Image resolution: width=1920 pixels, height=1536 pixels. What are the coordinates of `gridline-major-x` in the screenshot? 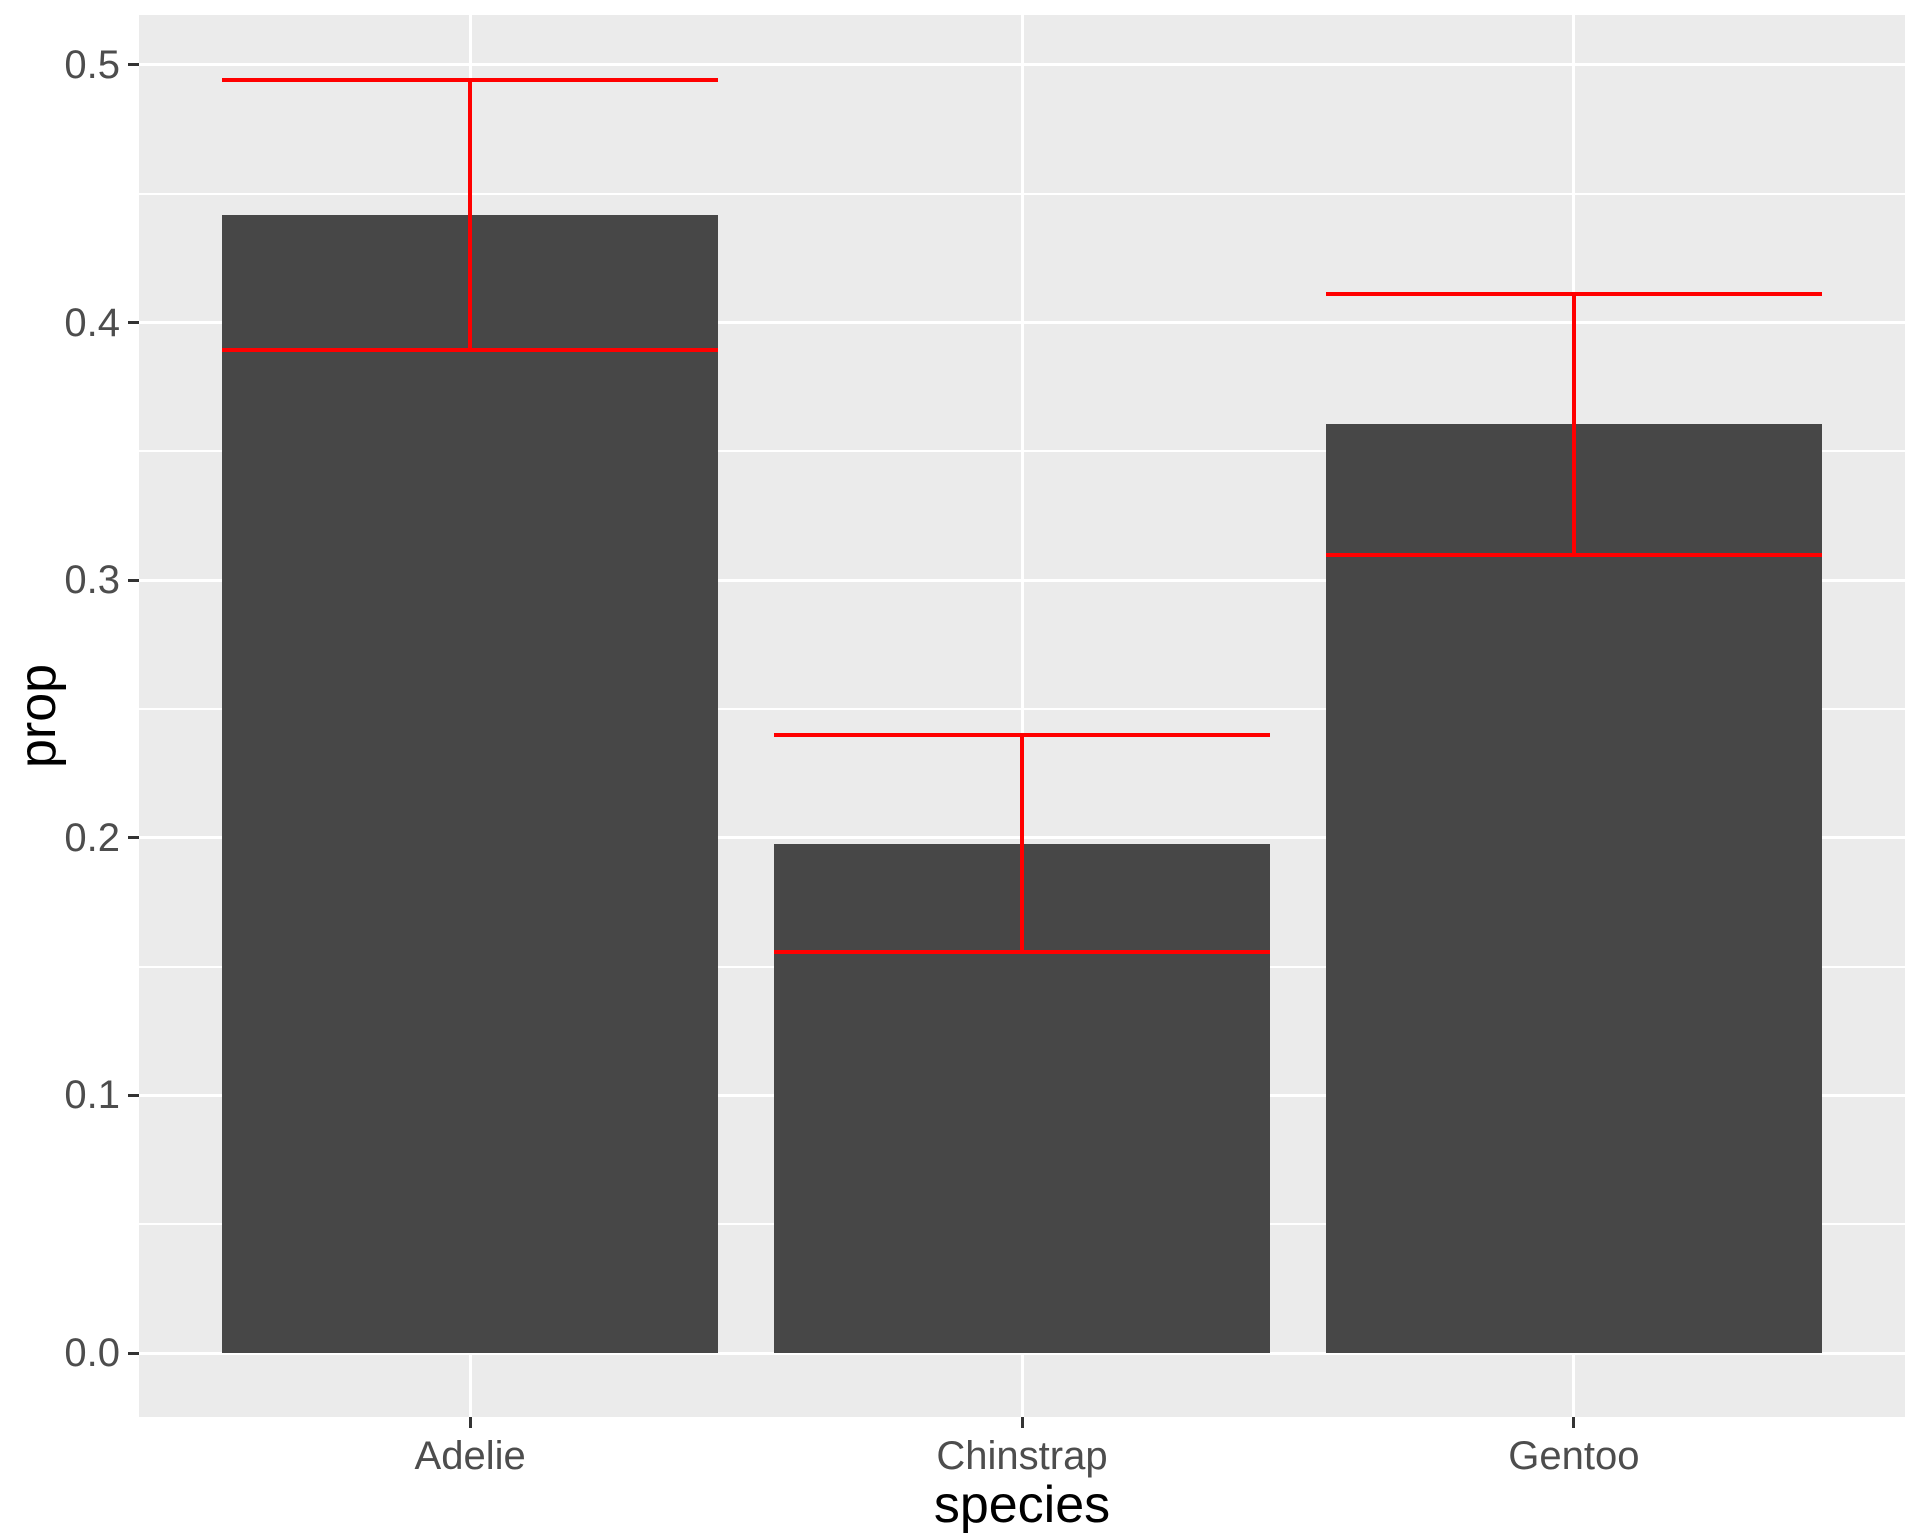 It's located at (1022, 716).